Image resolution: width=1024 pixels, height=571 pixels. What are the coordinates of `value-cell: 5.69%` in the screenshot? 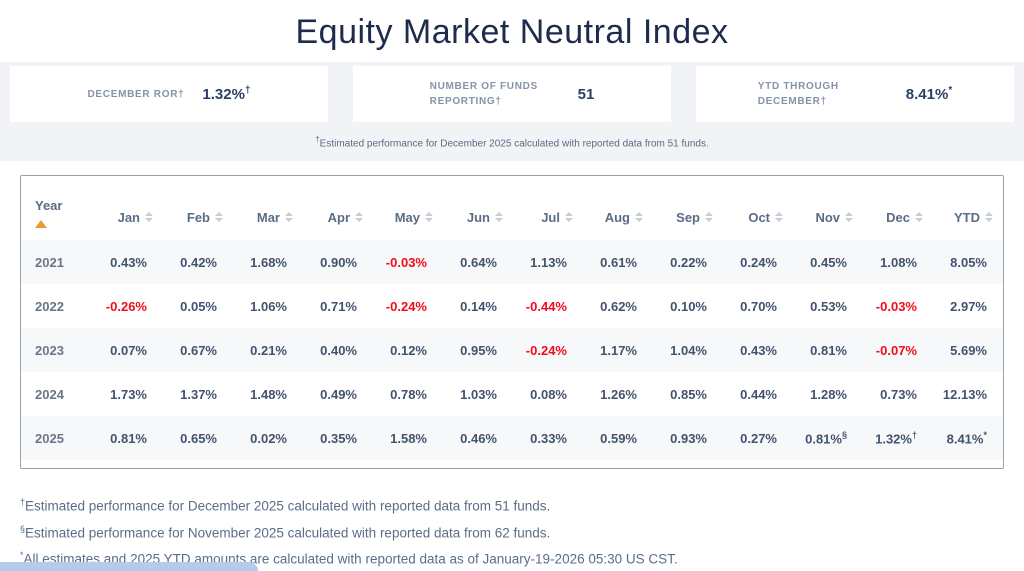 It's located at (968, 350).